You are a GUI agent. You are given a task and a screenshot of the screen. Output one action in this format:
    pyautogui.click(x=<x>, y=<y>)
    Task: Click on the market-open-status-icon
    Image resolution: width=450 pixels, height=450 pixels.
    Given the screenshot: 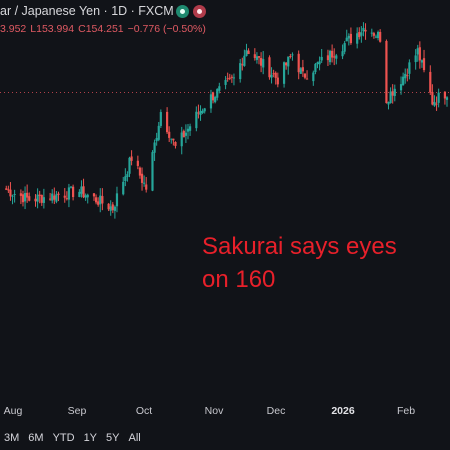 What is the action you would take?
    pyautogui.click(x=182, y=11)
    